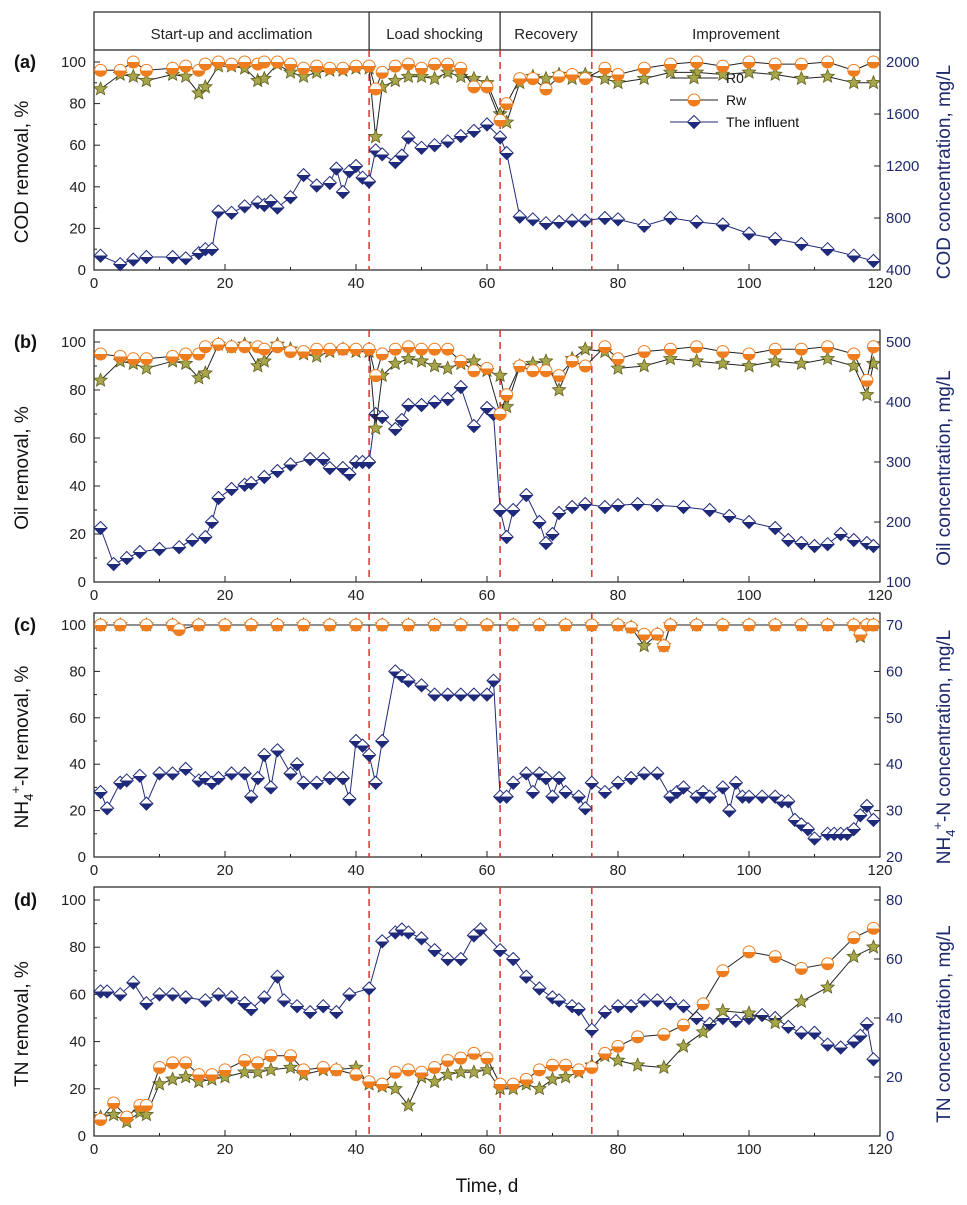  What do you see at coordinates (894, 857) in the screenshot?
I see `y2-tick-label: 20` at bounding box center [894, 857].